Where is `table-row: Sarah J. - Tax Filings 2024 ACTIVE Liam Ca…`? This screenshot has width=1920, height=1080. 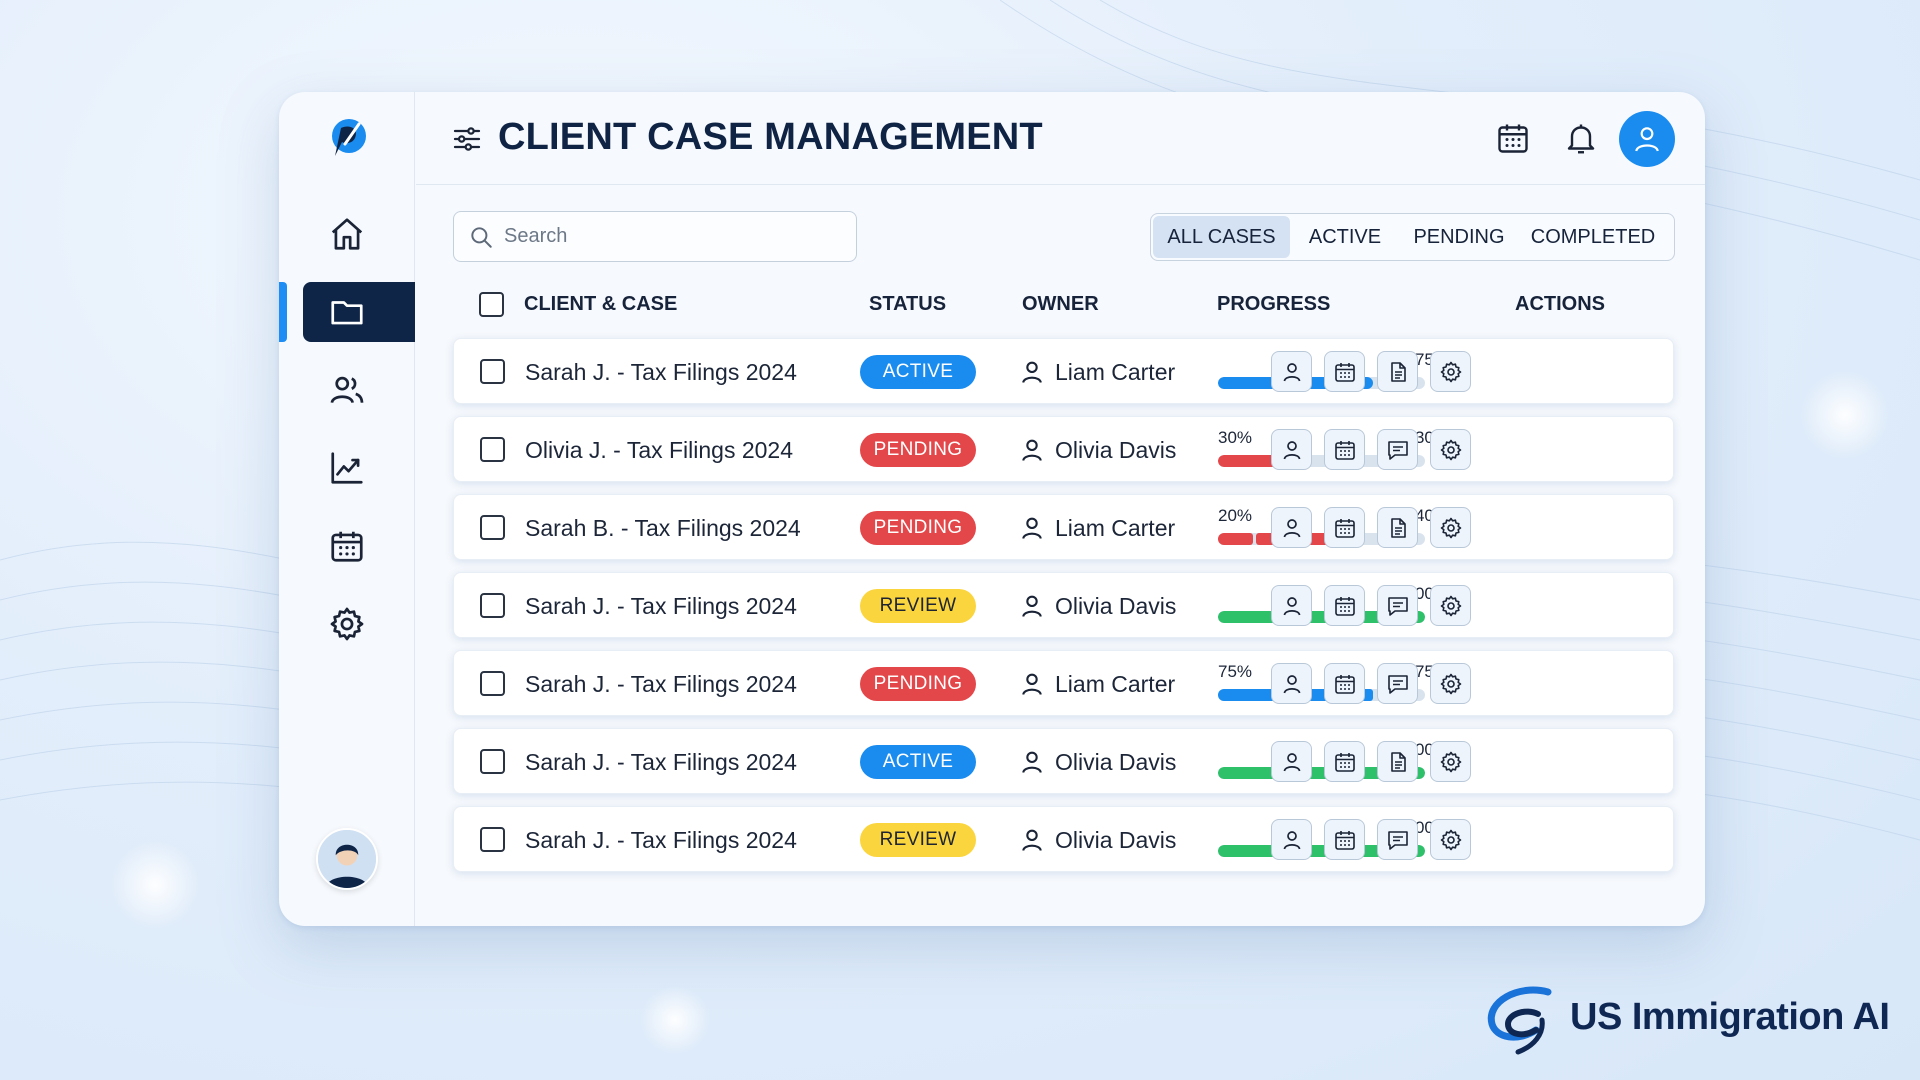
table-row: Sarah J. - Tax Filings 2024 ACTIVE Liam Ca… is located at coordinates (1063, 371).